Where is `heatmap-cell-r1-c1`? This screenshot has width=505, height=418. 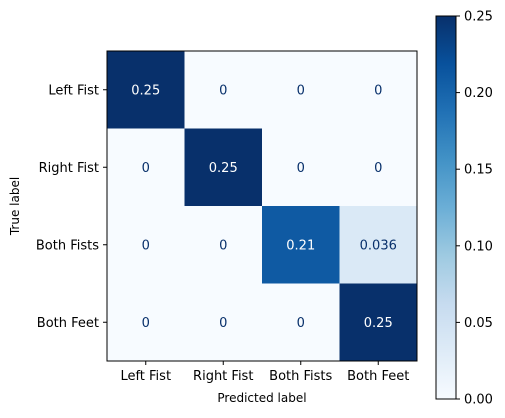 heatmap-cell-r1-c1 is located at coordinates (223, 167).